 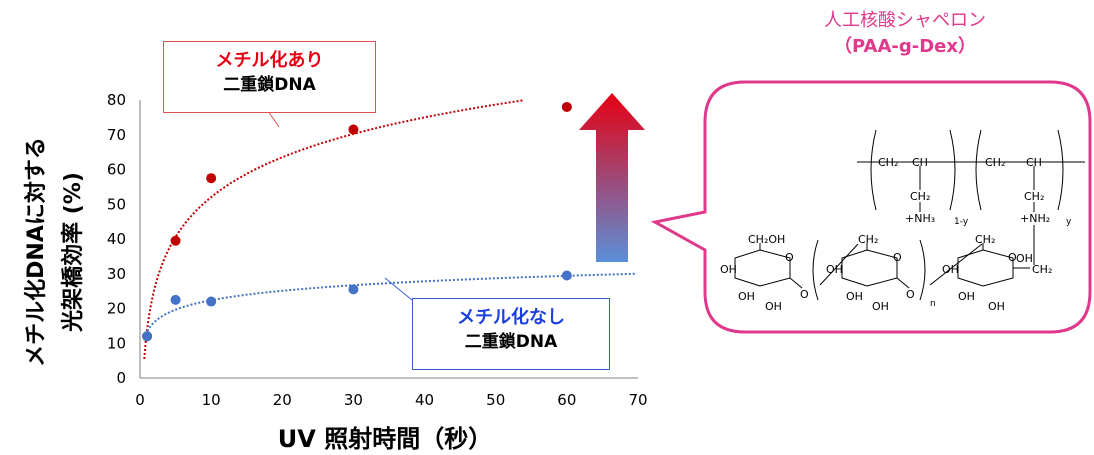 I want to click on blue-label-connector, so click(x=398, y=289).